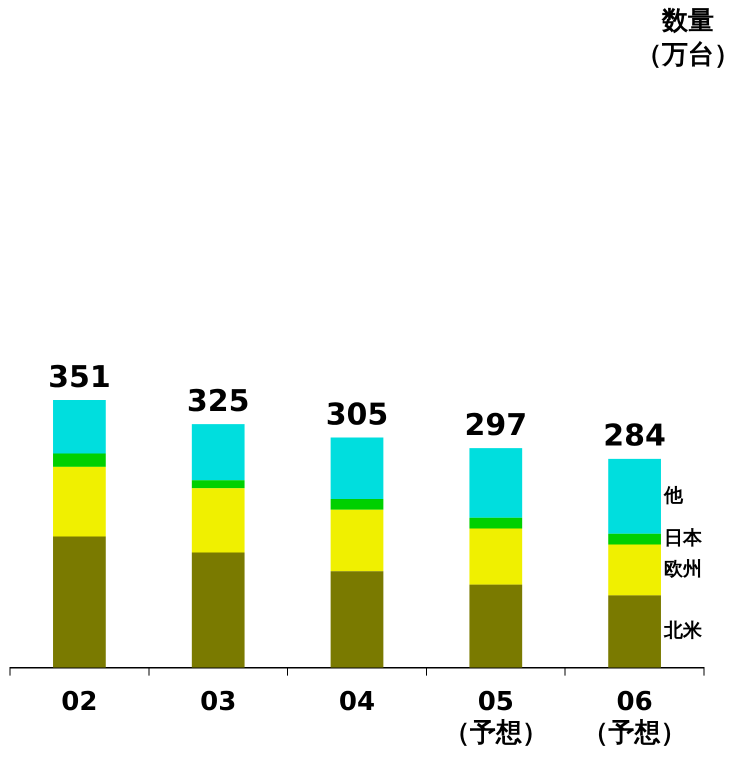 The height and width of the screenshot is (762, 754). Describe the element at coordinates (634, 436) in the screenshot. I see `annotation: 284` at that location.